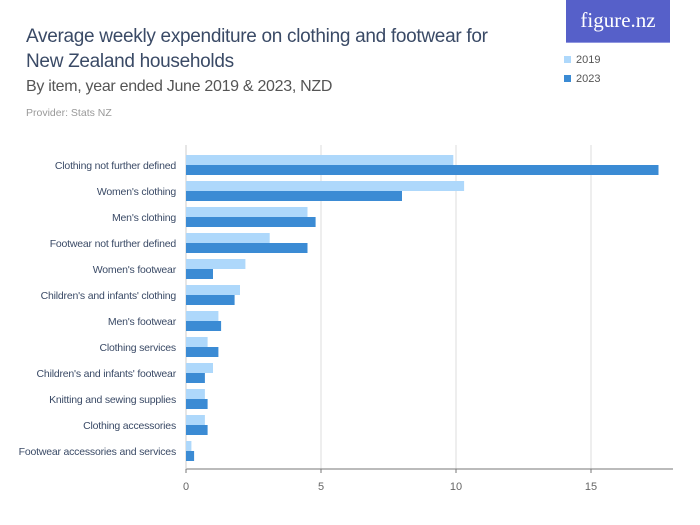  Describe the element at coordinates (112, 400) in the screenshot. I see `category-label: Knitting and sewing supplies` at that location.